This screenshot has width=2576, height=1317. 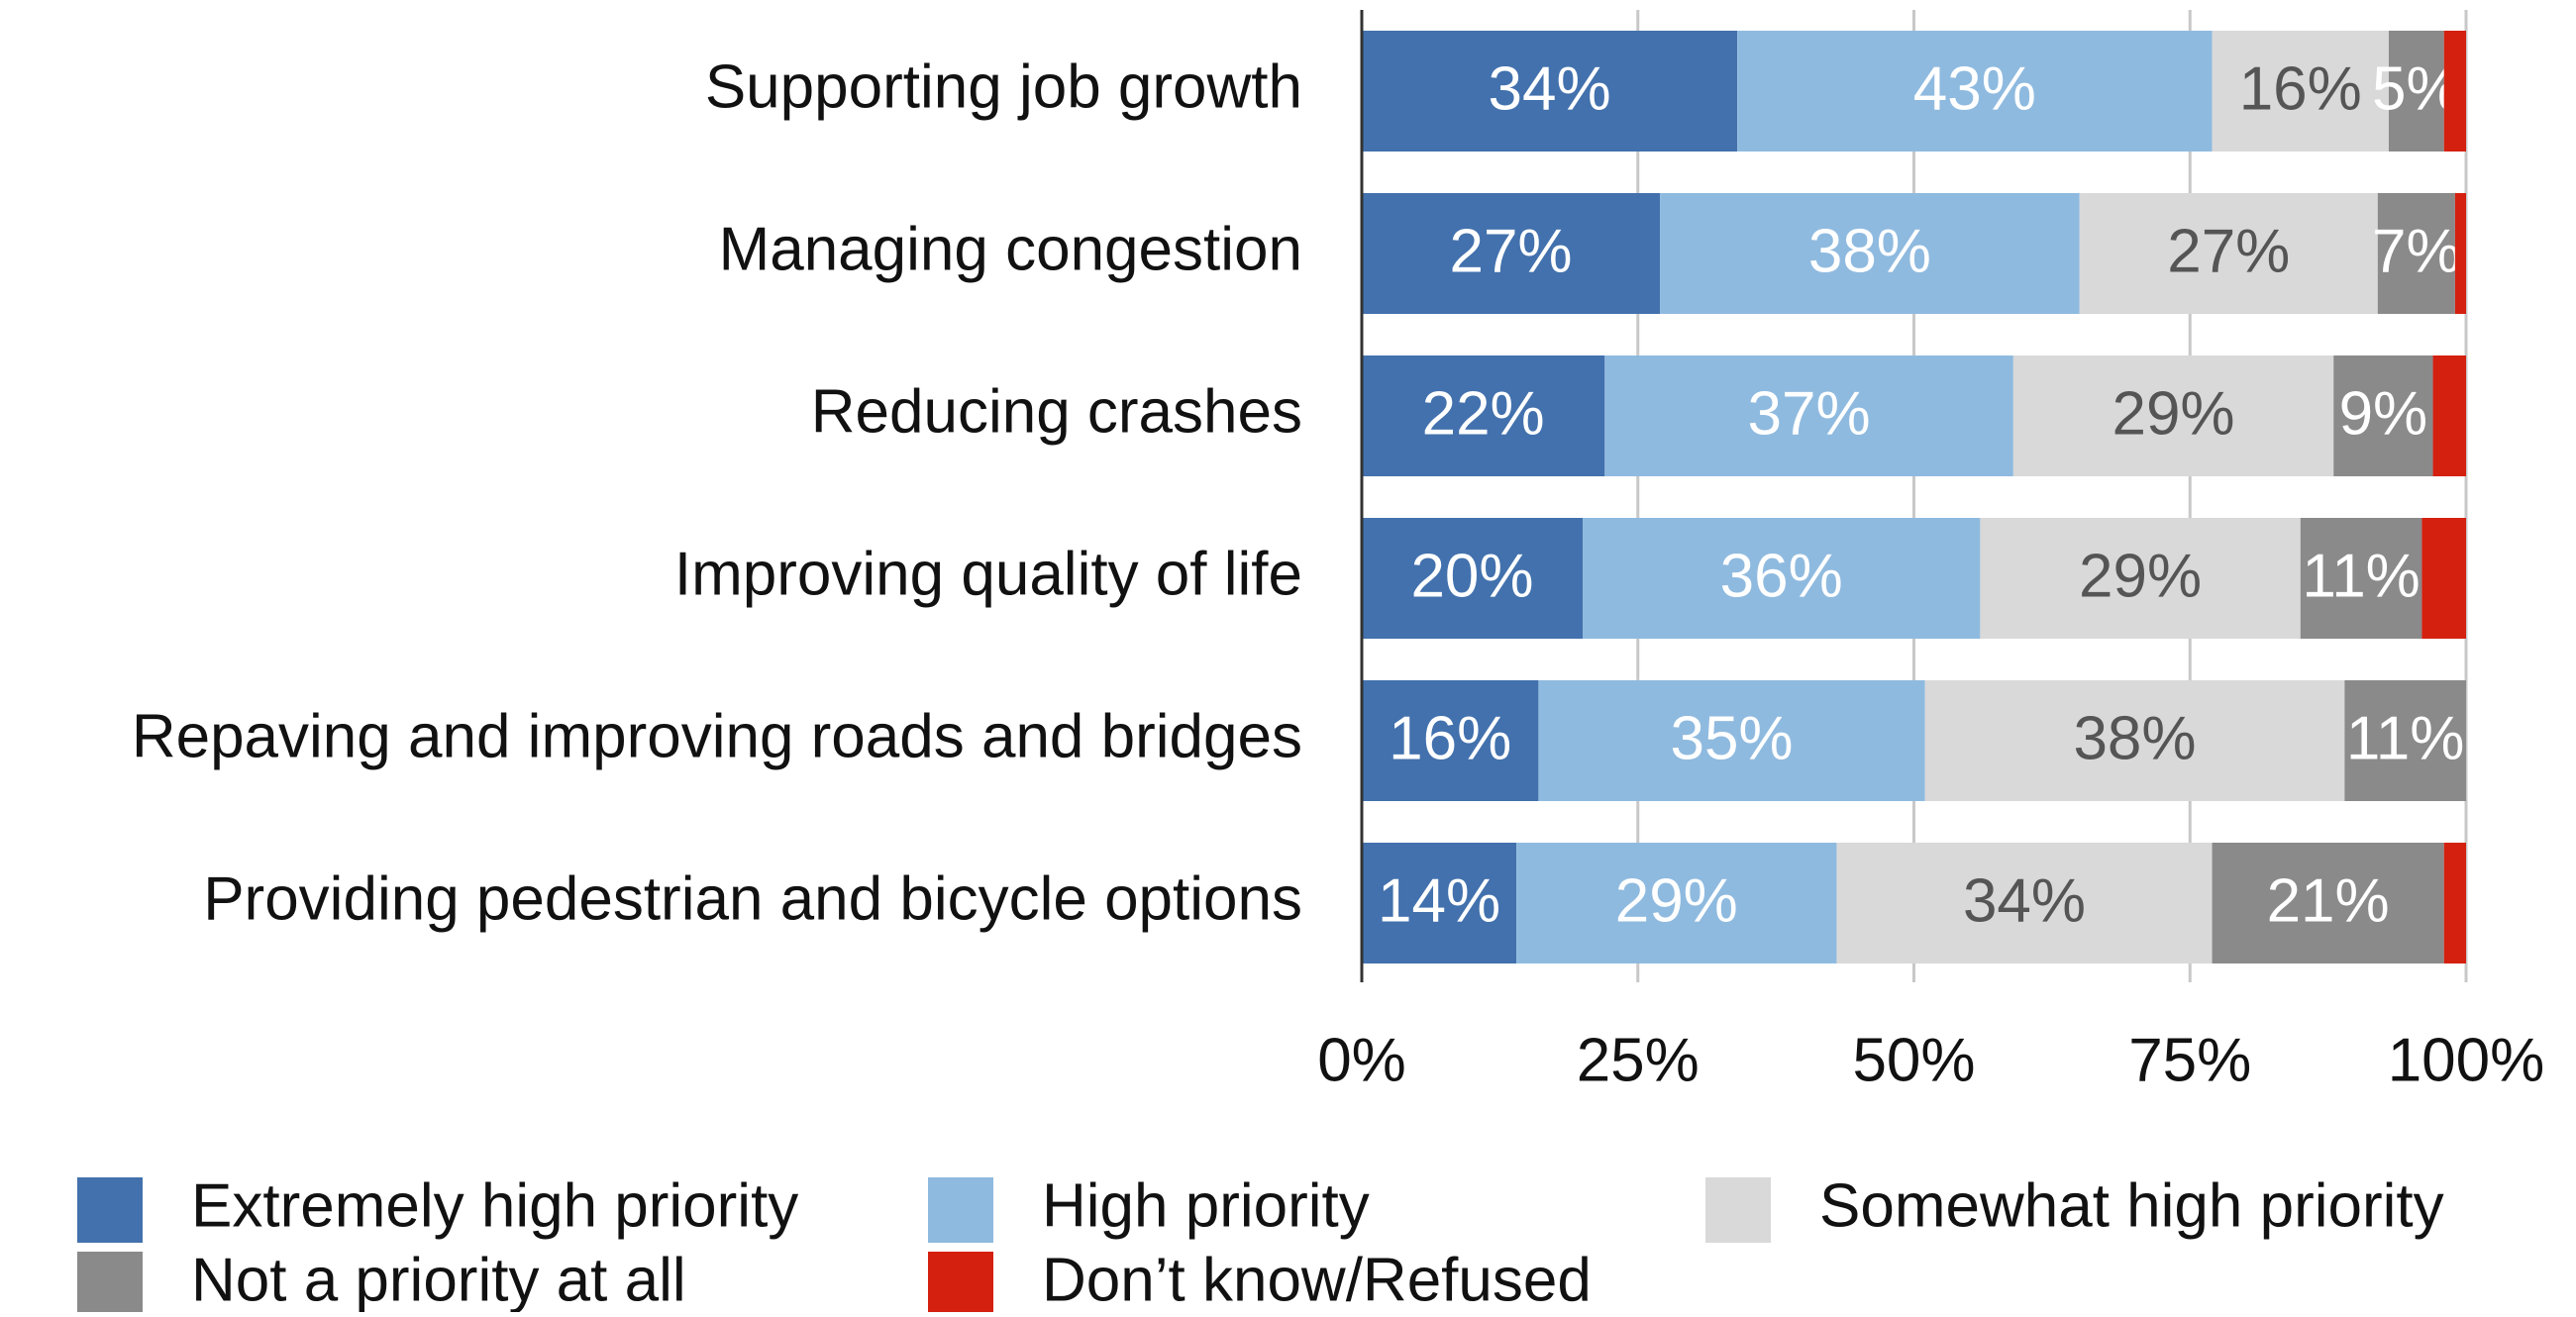 I want to click on legend-label: Extremely high priority, so click(x=494, y=1205).